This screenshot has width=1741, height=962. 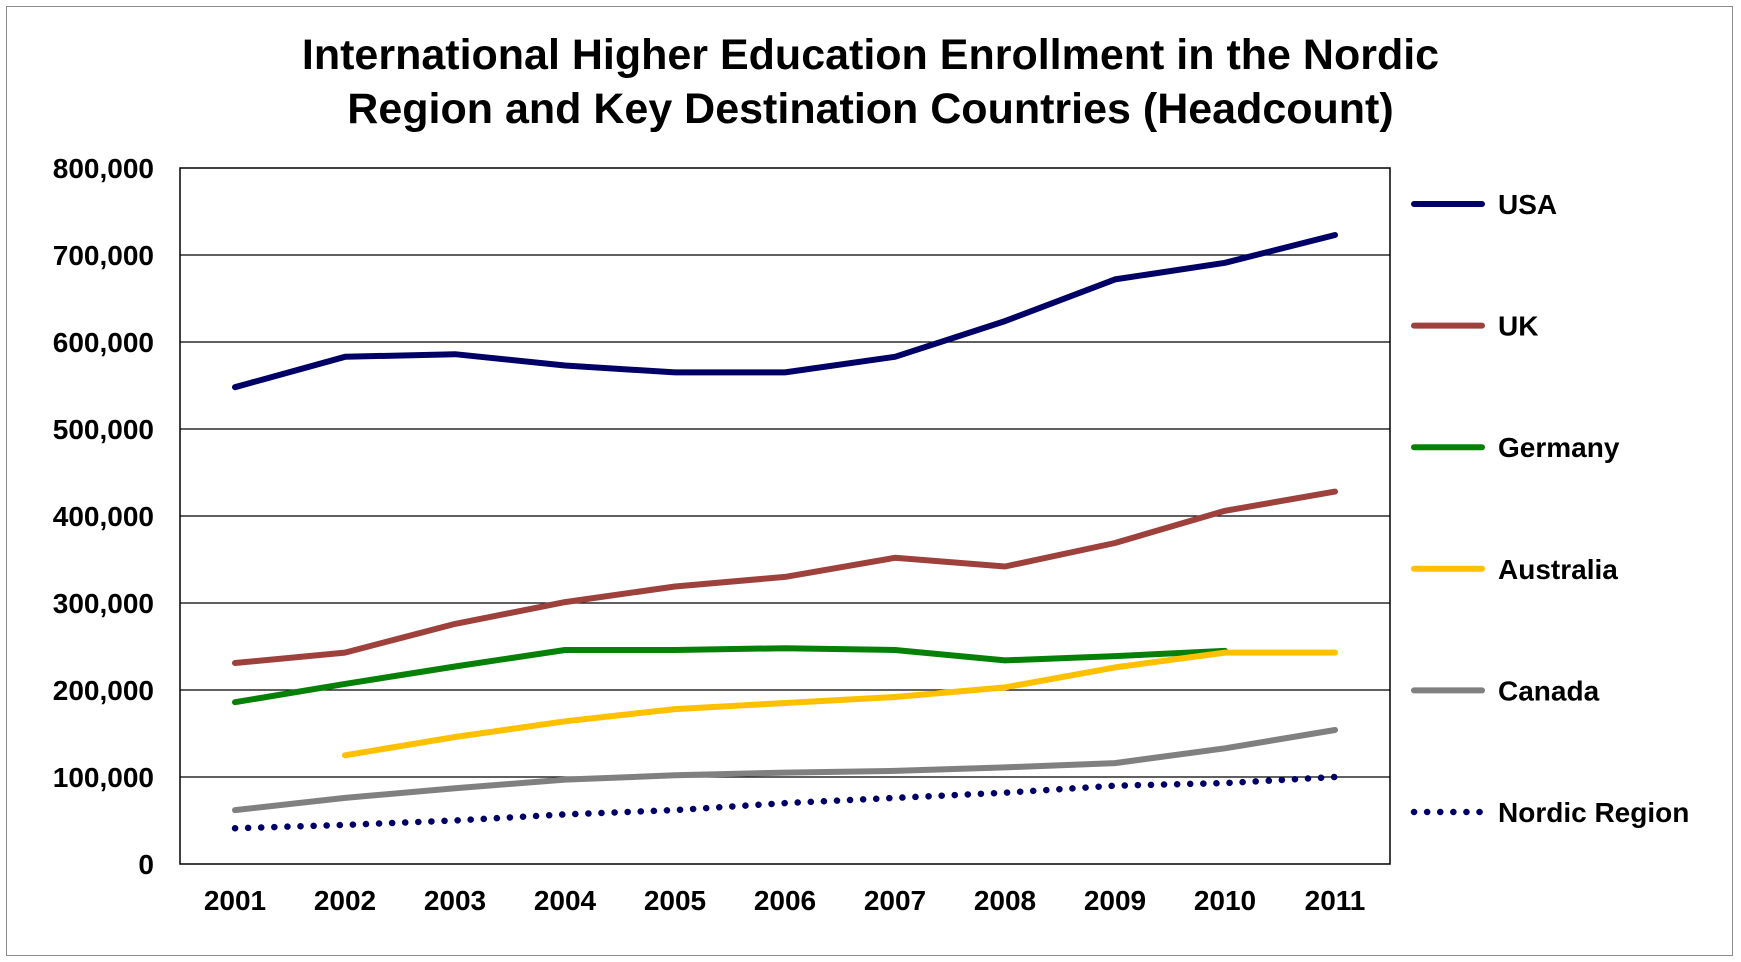 I want to click on y-tick-label: 0, so click(x=146, y=864).